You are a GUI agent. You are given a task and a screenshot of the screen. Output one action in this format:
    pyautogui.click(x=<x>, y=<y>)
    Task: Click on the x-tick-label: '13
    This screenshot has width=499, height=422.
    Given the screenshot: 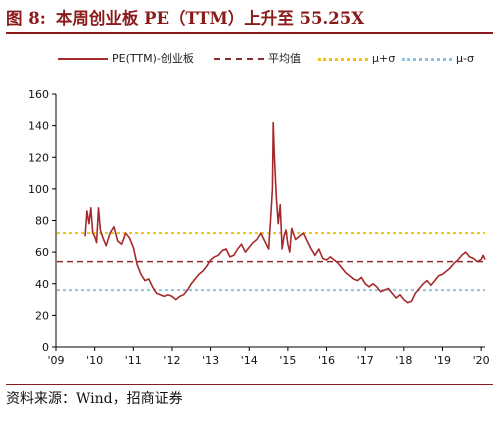 What is the action you would take?
    pyautogui.click(x=210, y=360)
    